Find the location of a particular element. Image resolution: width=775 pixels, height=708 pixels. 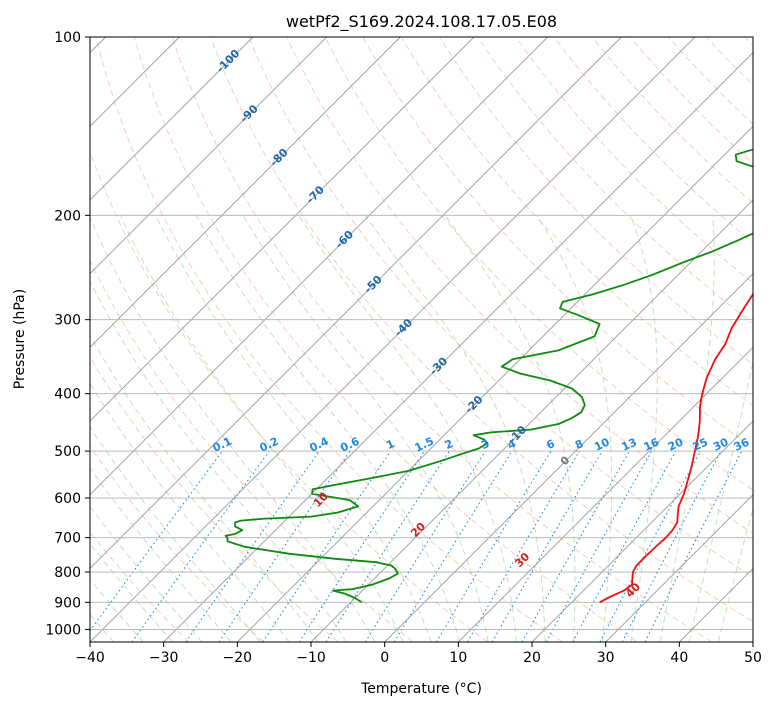

y-tick-label: 700 is located at coordinates (67, 539).